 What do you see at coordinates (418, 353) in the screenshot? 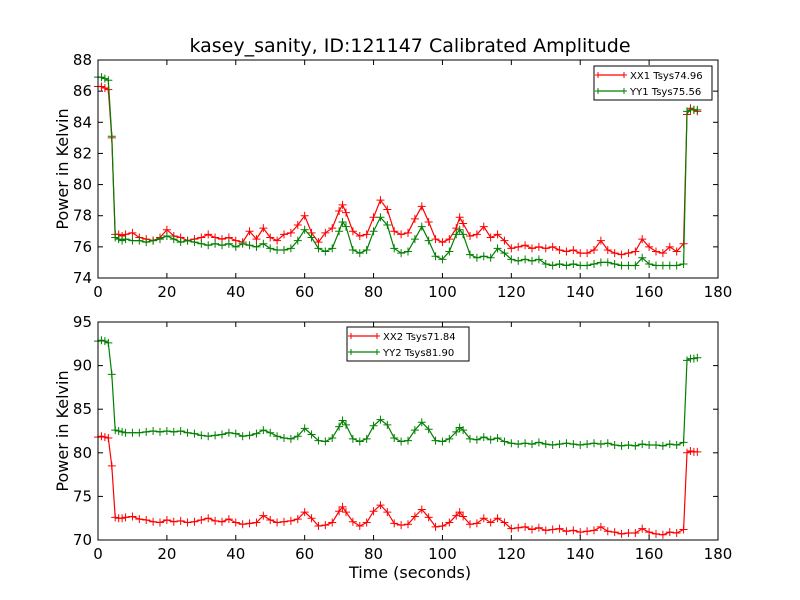
I see `legend-label-bottom-2: YY2 Tsys81.90` at bounding box center [418, 353].